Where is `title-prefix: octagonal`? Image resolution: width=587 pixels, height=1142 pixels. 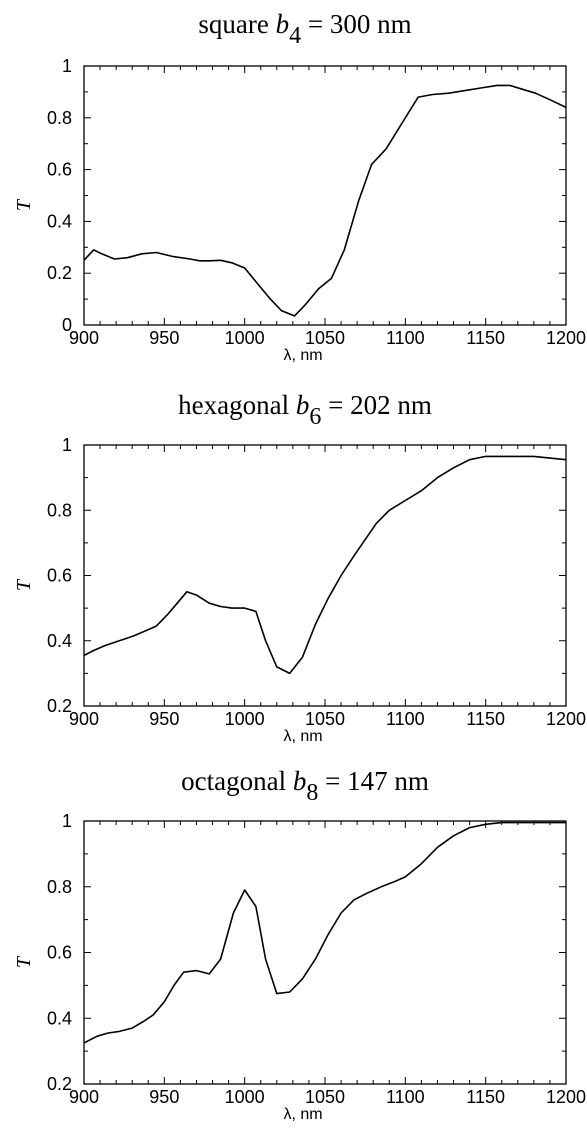
title-prefix: octagonal is located at coordinates (237, 781).